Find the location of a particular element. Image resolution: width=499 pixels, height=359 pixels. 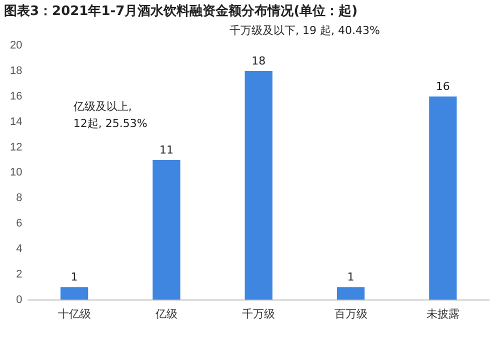

y-tick-label: 6 is located at coordinates (19, 224).